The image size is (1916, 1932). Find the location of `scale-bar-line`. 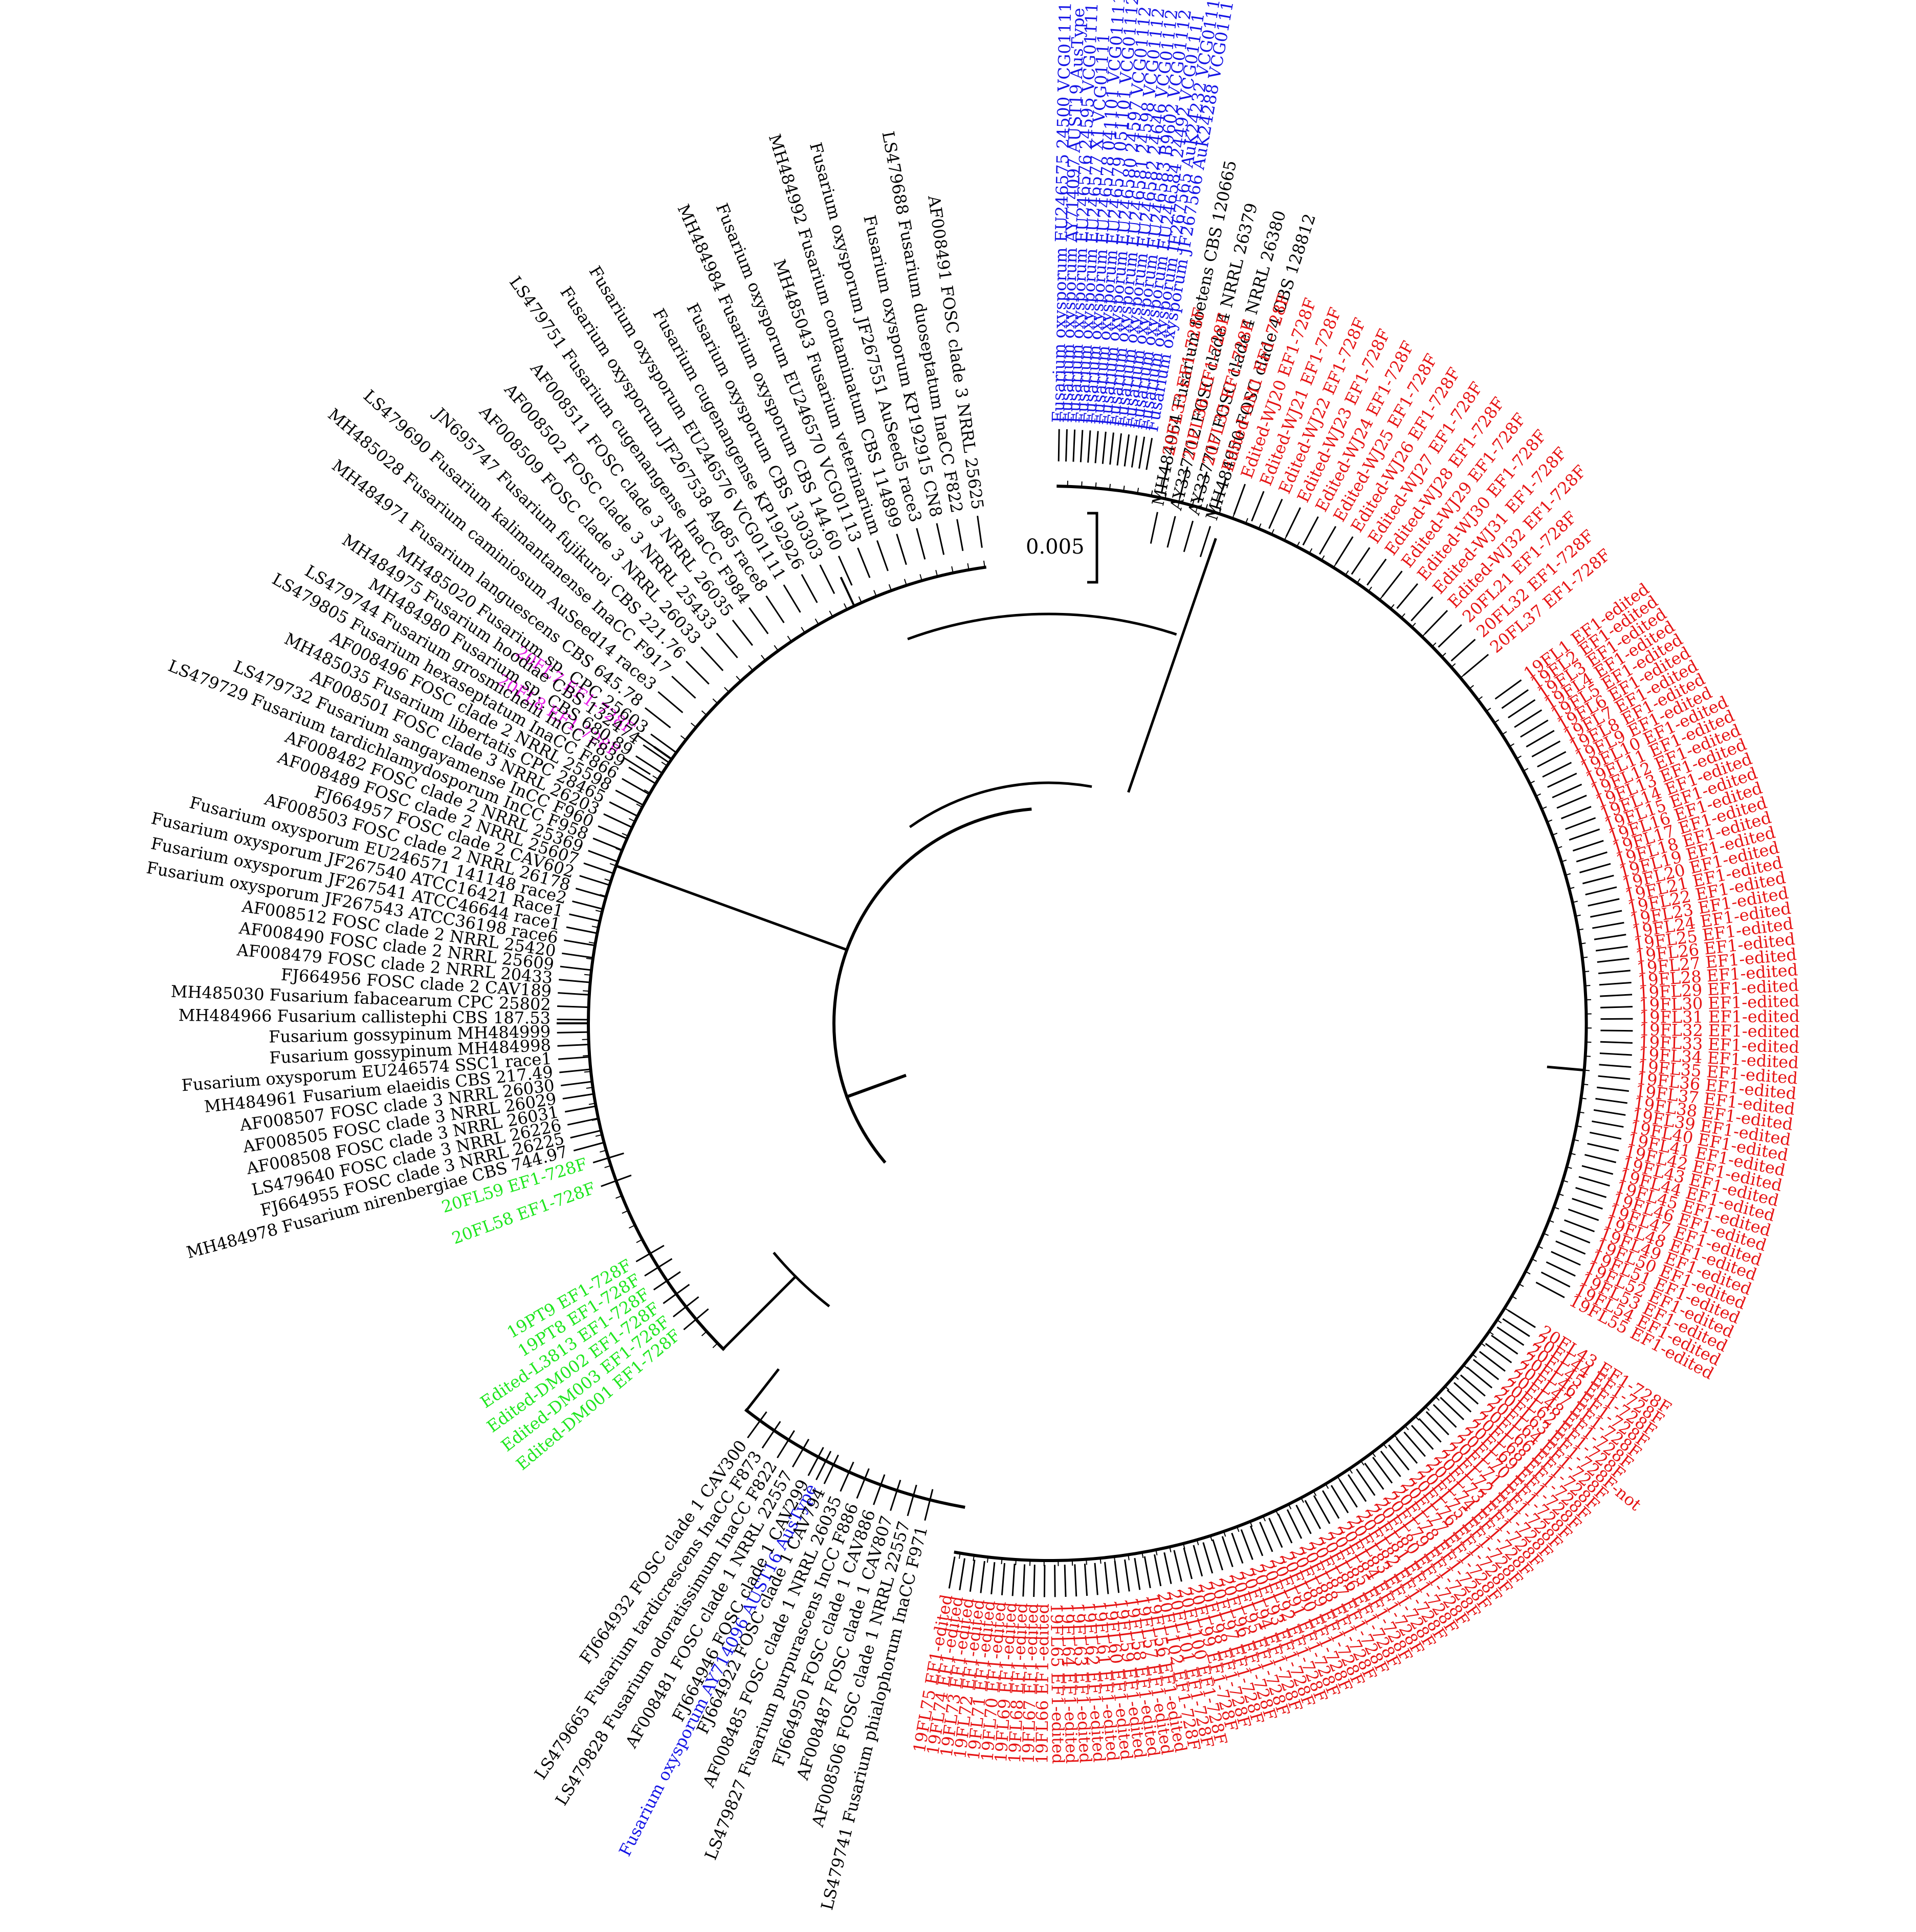

scale-bar-line is located at coordinates (1092, 548).